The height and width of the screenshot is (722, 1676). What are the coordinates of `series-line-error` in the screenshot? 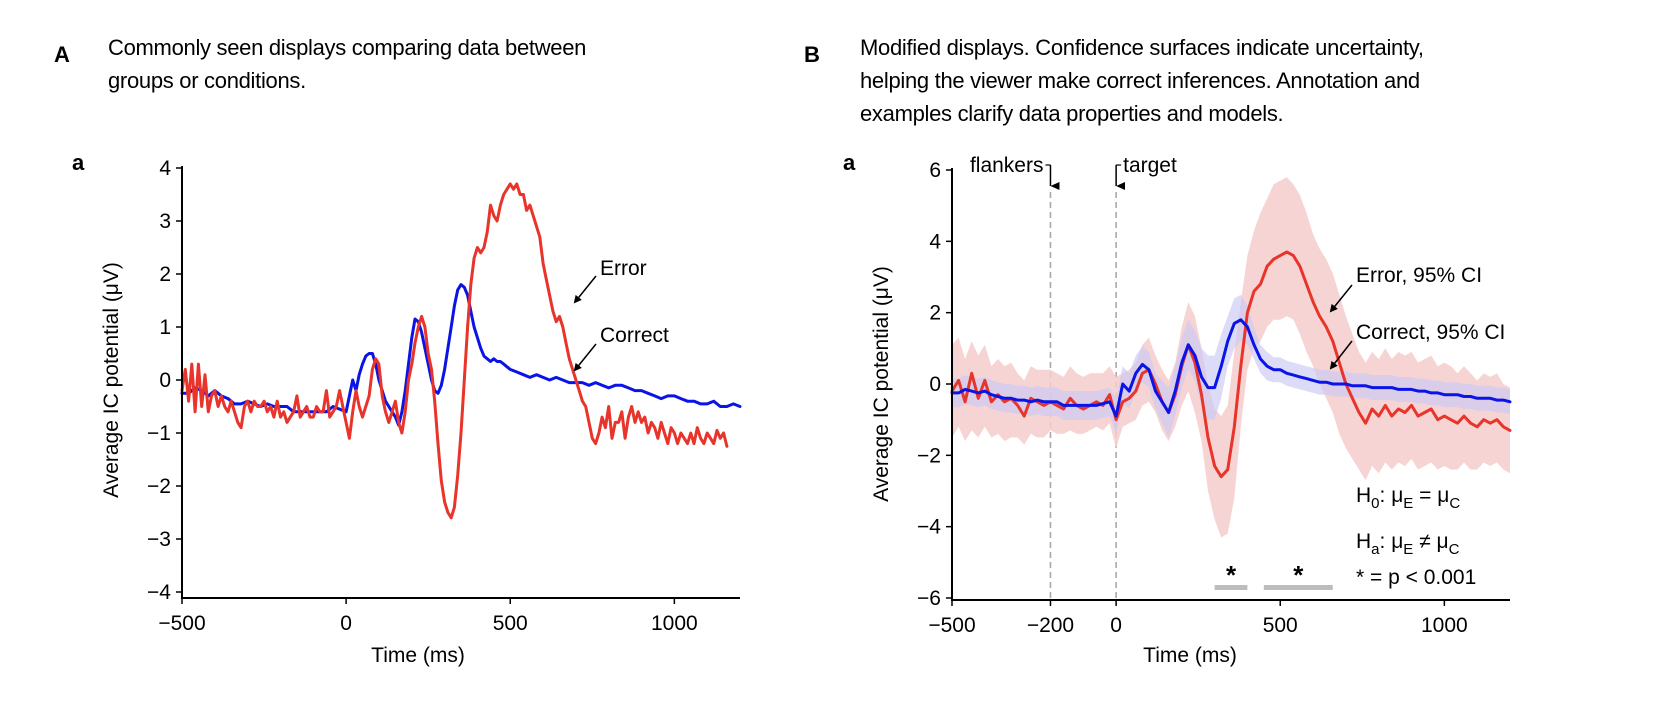 It's located at (1231, 364).